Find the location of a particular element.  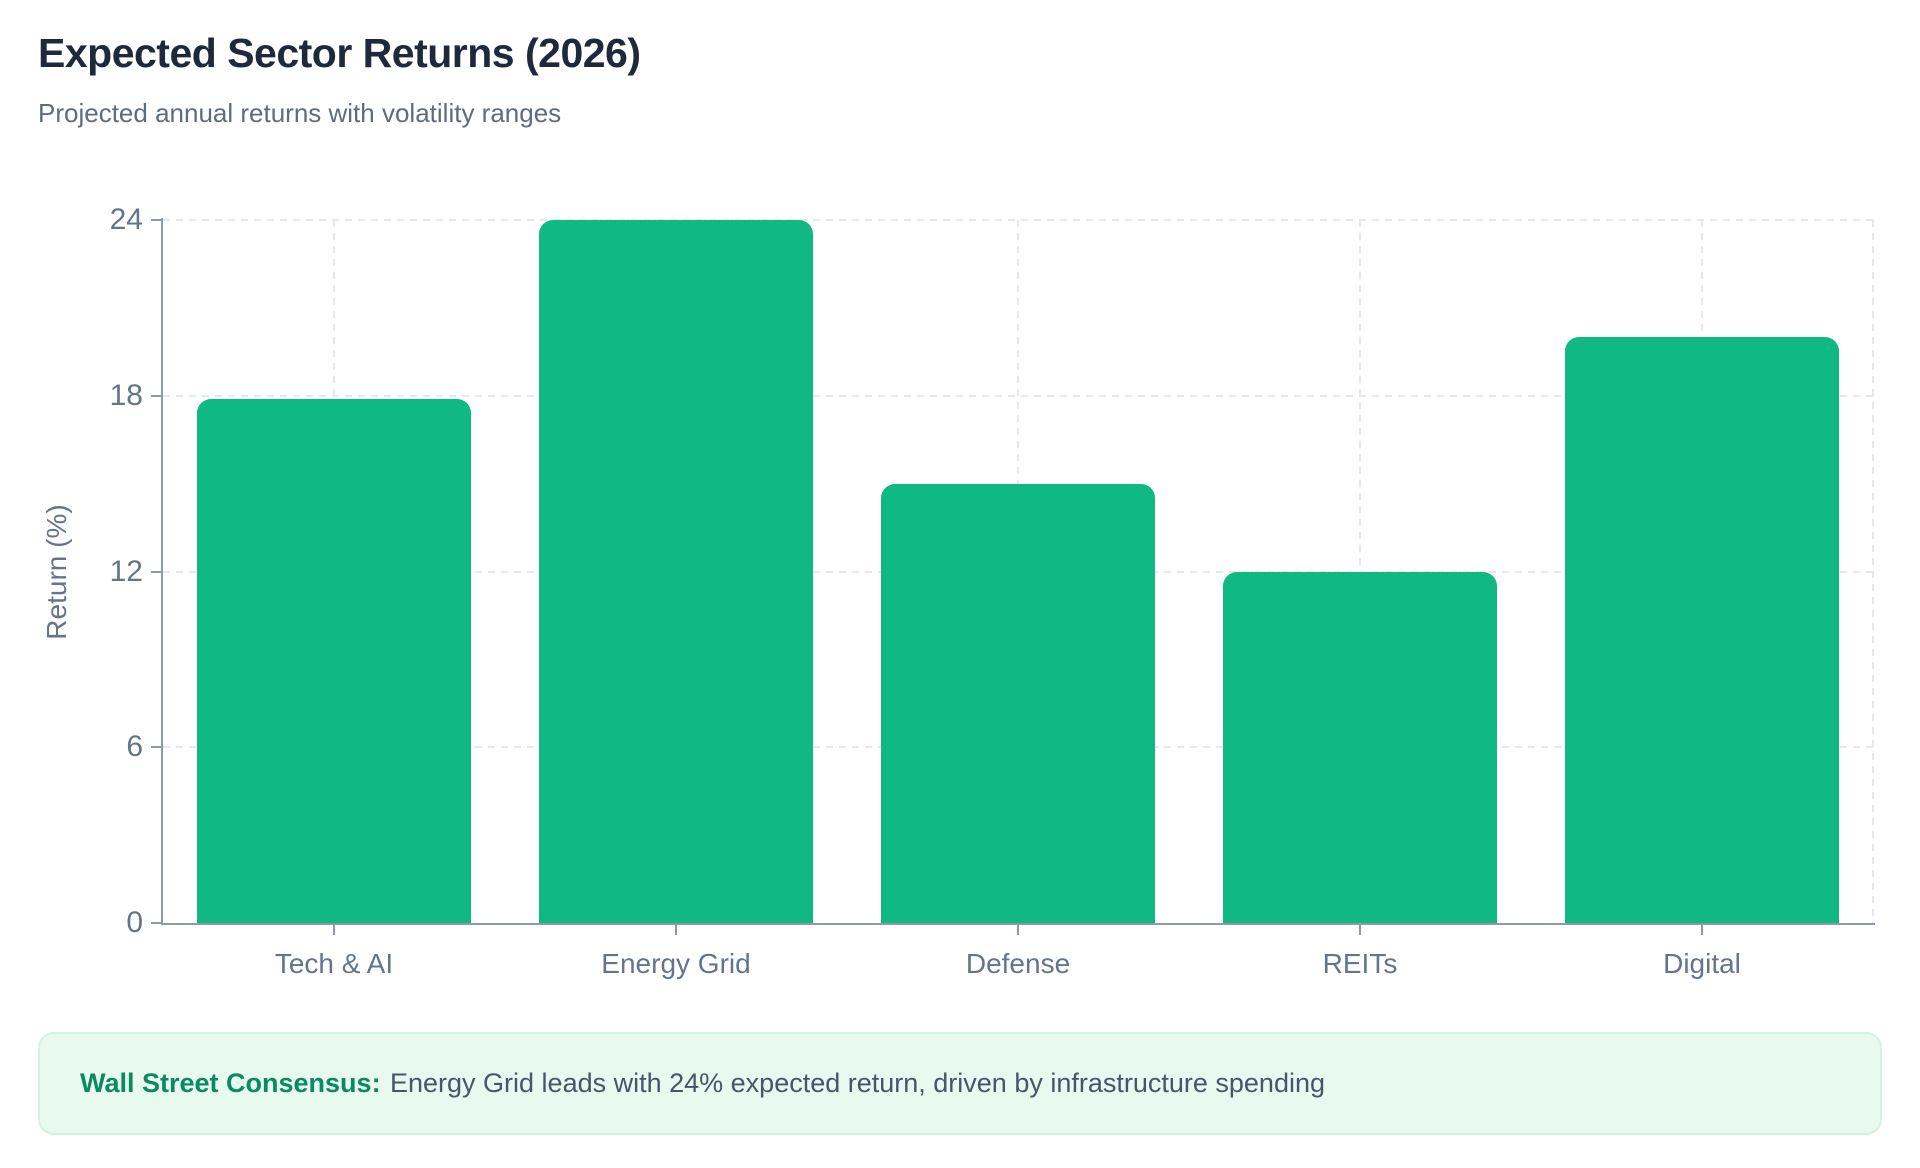

bar-tech-ai is located at coordinates (334, 660).